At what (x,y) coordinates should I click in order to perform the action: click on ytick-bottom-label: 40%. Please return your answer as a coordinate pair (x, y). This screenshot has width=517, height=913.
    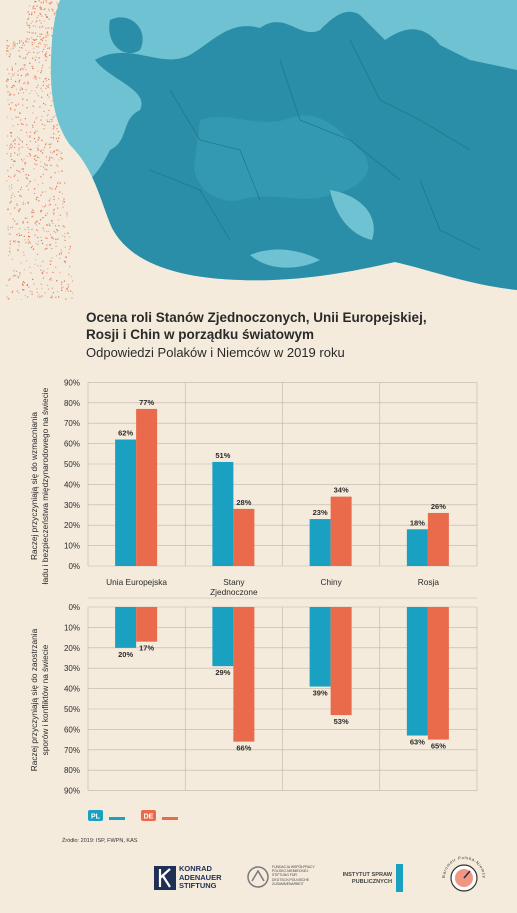
    Looking at the image, I should click on (72, 689).